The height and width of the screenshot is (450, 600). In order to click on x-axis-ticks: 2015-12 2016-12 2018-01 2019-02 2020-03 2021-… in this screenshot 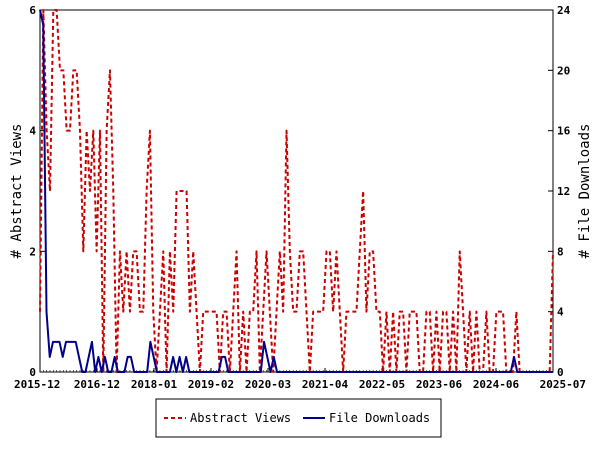, I will do `click(300, 379)`.